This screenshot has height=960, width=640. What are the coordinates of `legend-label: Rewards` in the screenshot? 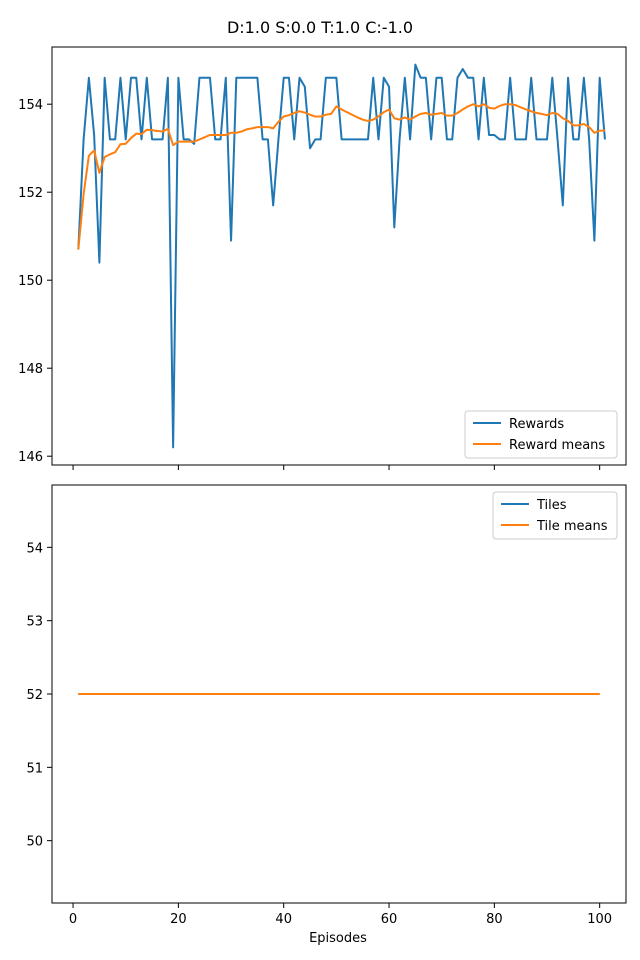 It's located at (536, 424).